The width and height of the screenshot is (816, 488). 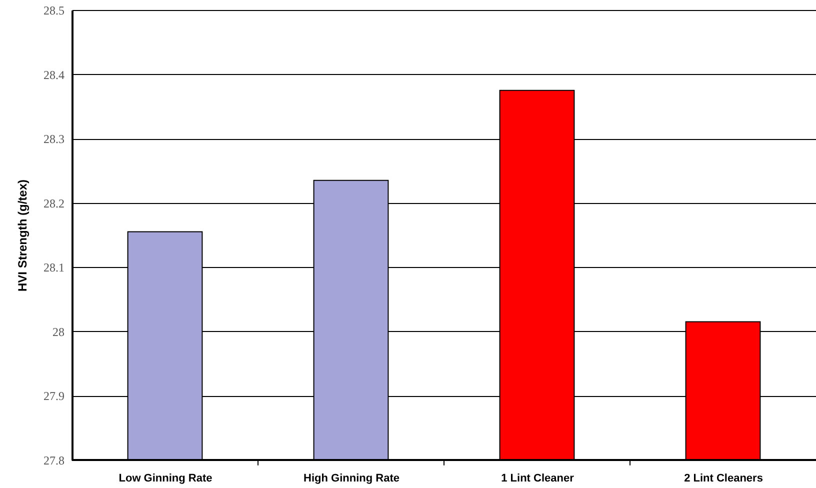 I want to click on x-tick-label: 1 Lint Cleaner, so click(x=538, y=478).